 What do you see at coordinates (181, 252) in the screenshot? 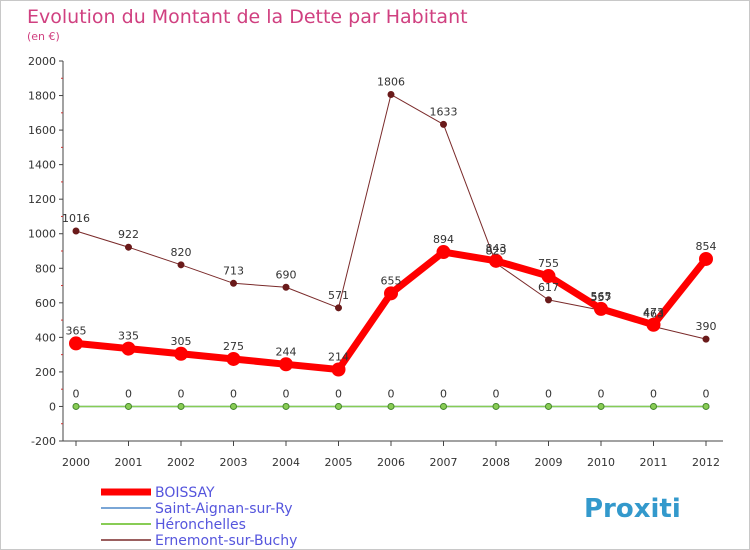
I see `data-label: 820` at bounding box center [181, 252].